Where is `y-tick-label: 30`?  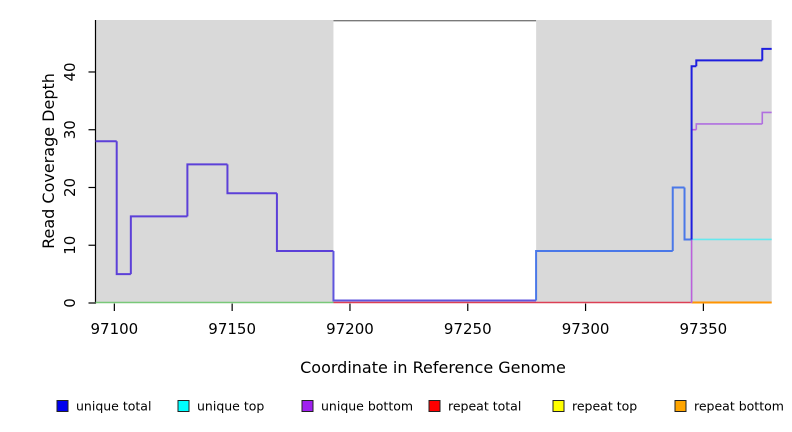 y-tick-label: 30 is located at coordinates (70, 129).